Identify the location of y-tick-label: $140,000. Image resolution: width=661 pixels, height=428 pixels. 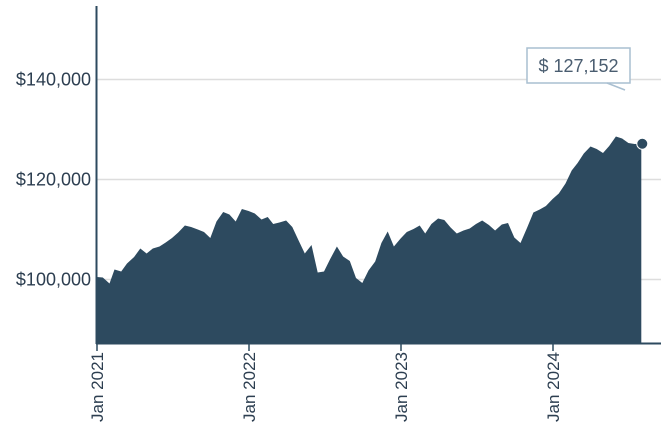
(53, 80).